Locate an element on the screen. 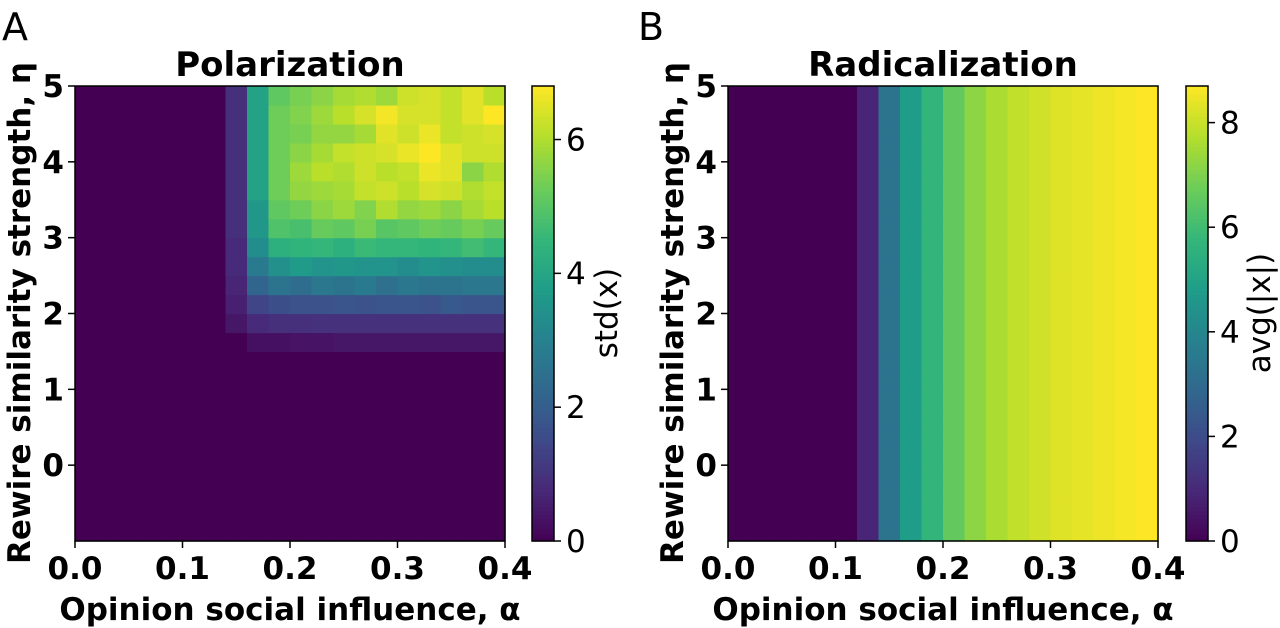 The width and height of the screenshot is (1280, 628). colorbar-tick-label: 0 is located at coordinates (576, 542).